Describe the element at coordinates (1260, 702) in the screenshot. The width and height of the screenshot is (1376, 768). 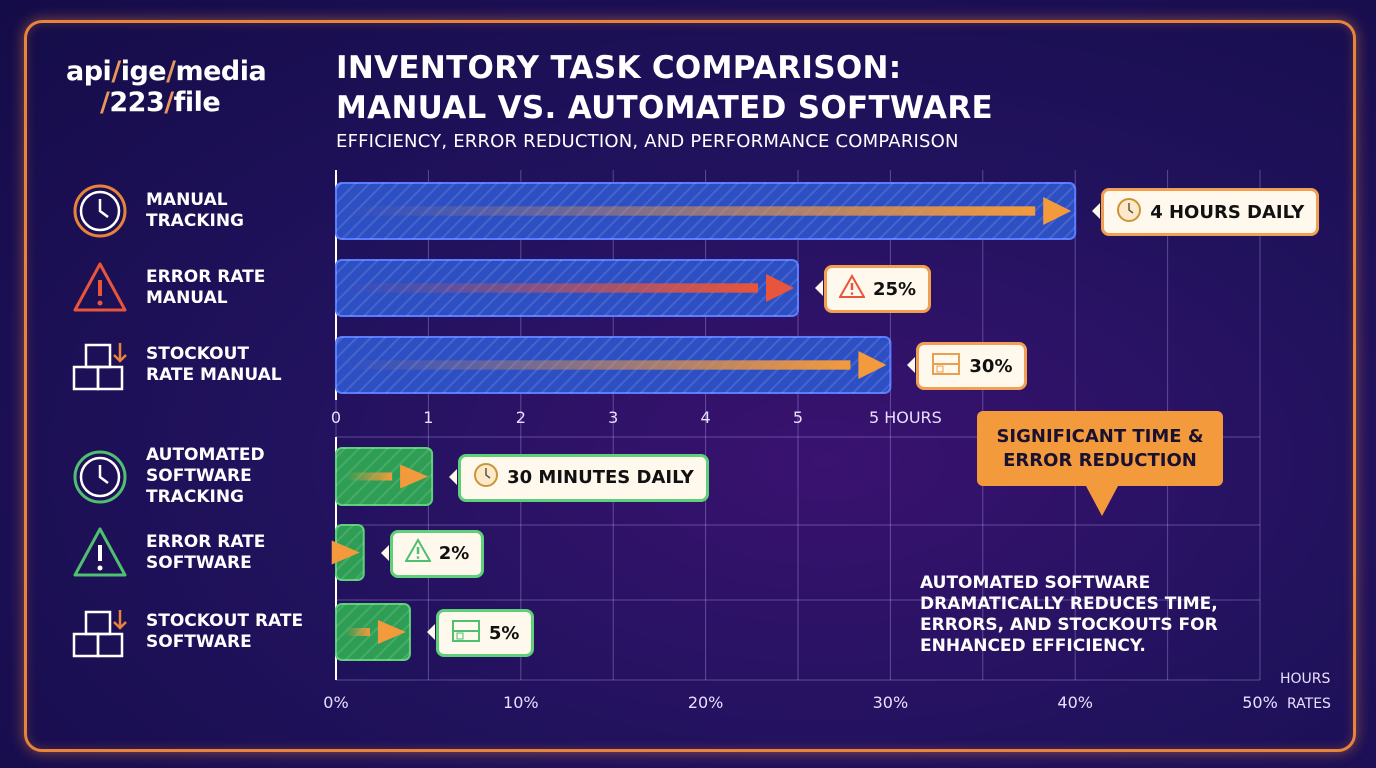
I see `rates-tick-label: 50%` at that location.